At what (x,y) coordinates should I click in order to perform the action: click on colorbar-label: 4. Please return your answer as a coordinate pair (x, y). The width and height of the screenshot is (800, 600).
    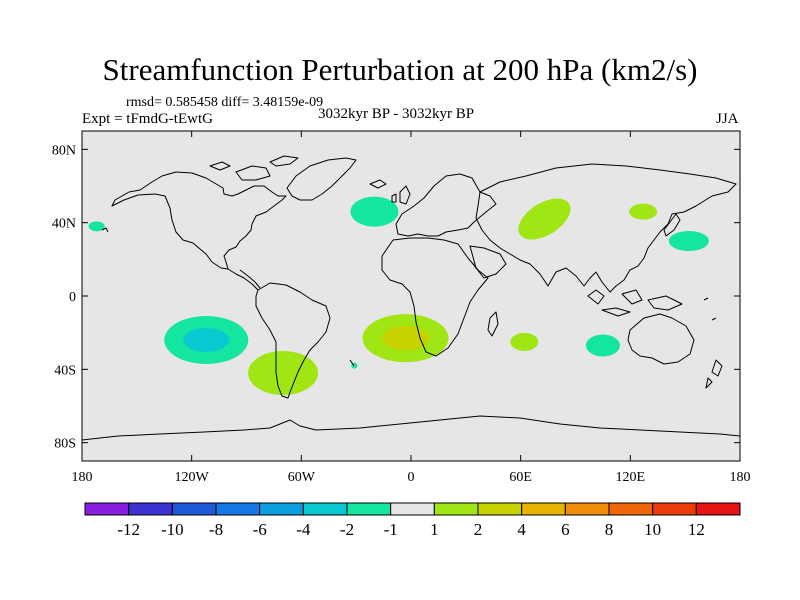
    Looking at the image, I should click on (521, 529).